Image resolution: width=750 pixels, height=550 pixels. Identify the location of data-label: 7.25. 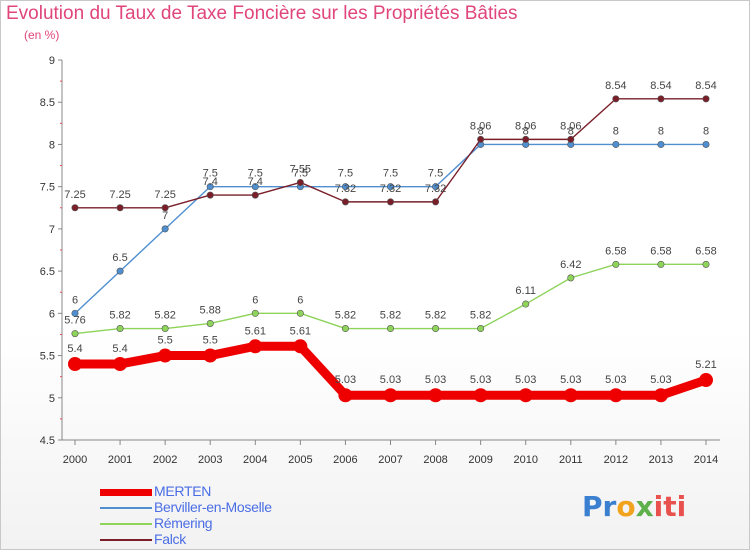
(74, 195).